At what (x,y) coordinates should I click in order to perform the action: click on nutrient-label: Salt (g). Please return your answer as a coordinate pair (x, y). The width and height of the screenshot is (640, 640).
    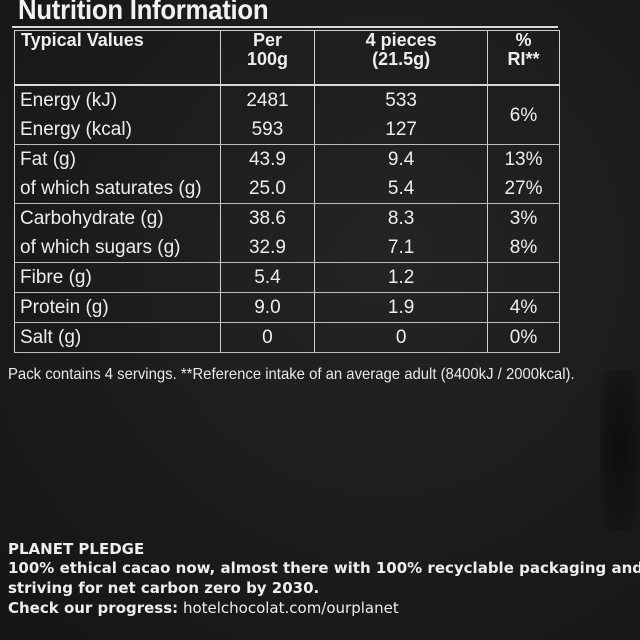
    Looking at the image, I should click on (117, 337).